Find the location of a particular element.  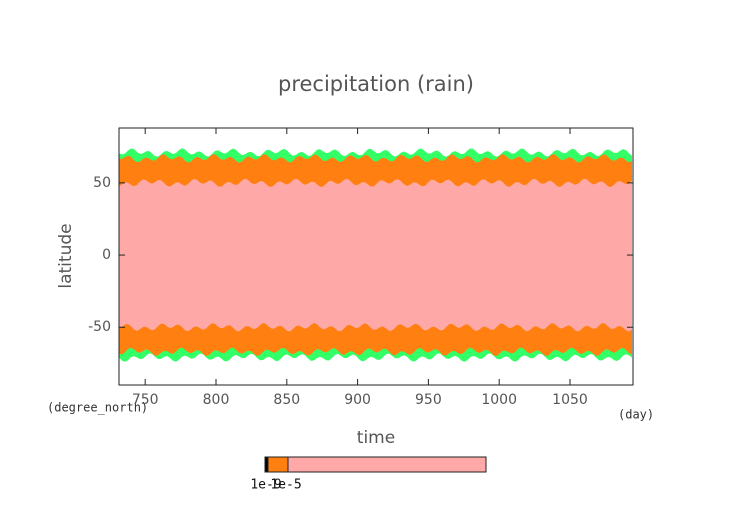

y-unit: (degree_north) is located at coordinates (97, 408).